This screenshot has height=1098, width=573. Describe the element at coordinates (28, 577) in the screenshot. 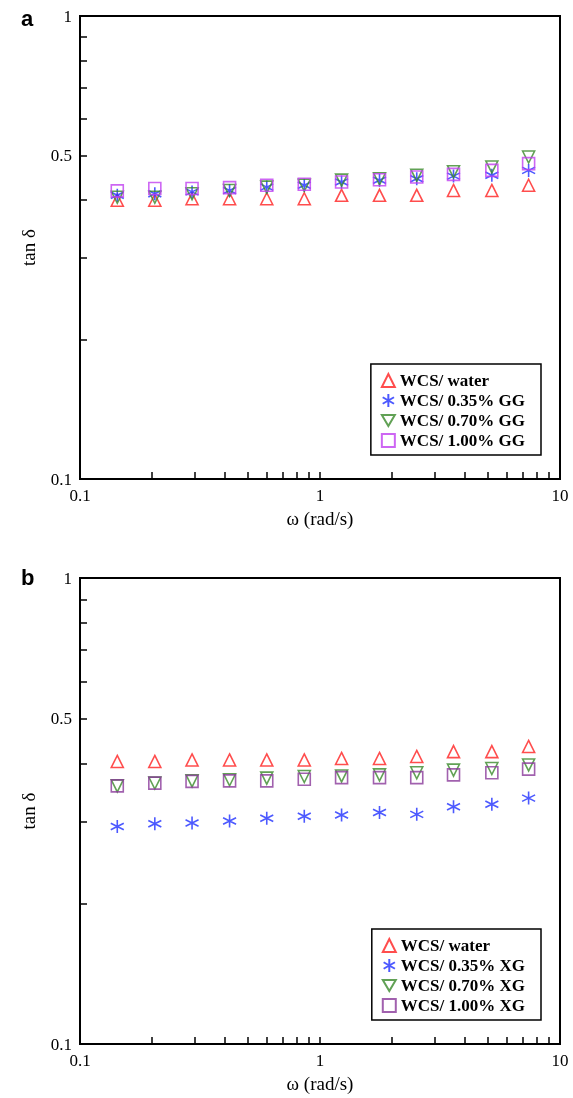

I see `chart-title: b` at that location.